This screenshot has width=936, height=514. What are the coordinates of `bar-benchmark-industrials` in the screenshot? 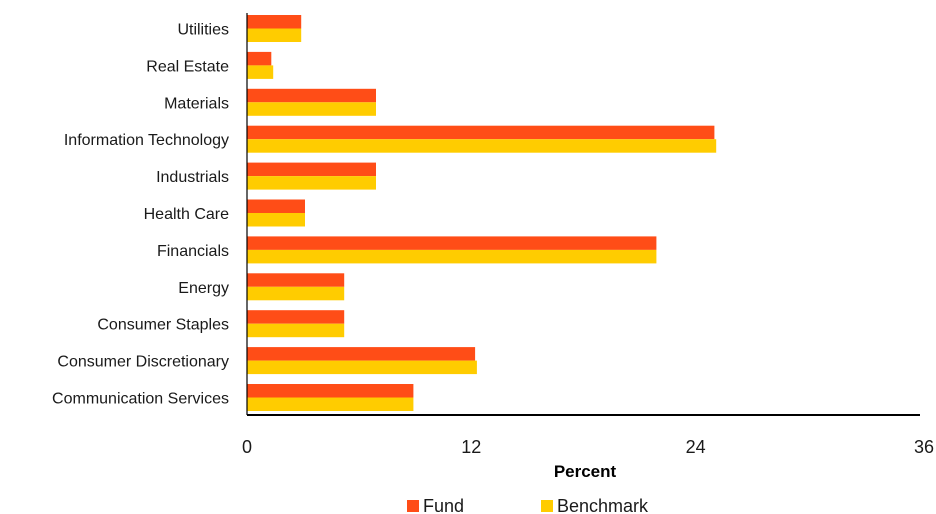 It's located at (311, 183).